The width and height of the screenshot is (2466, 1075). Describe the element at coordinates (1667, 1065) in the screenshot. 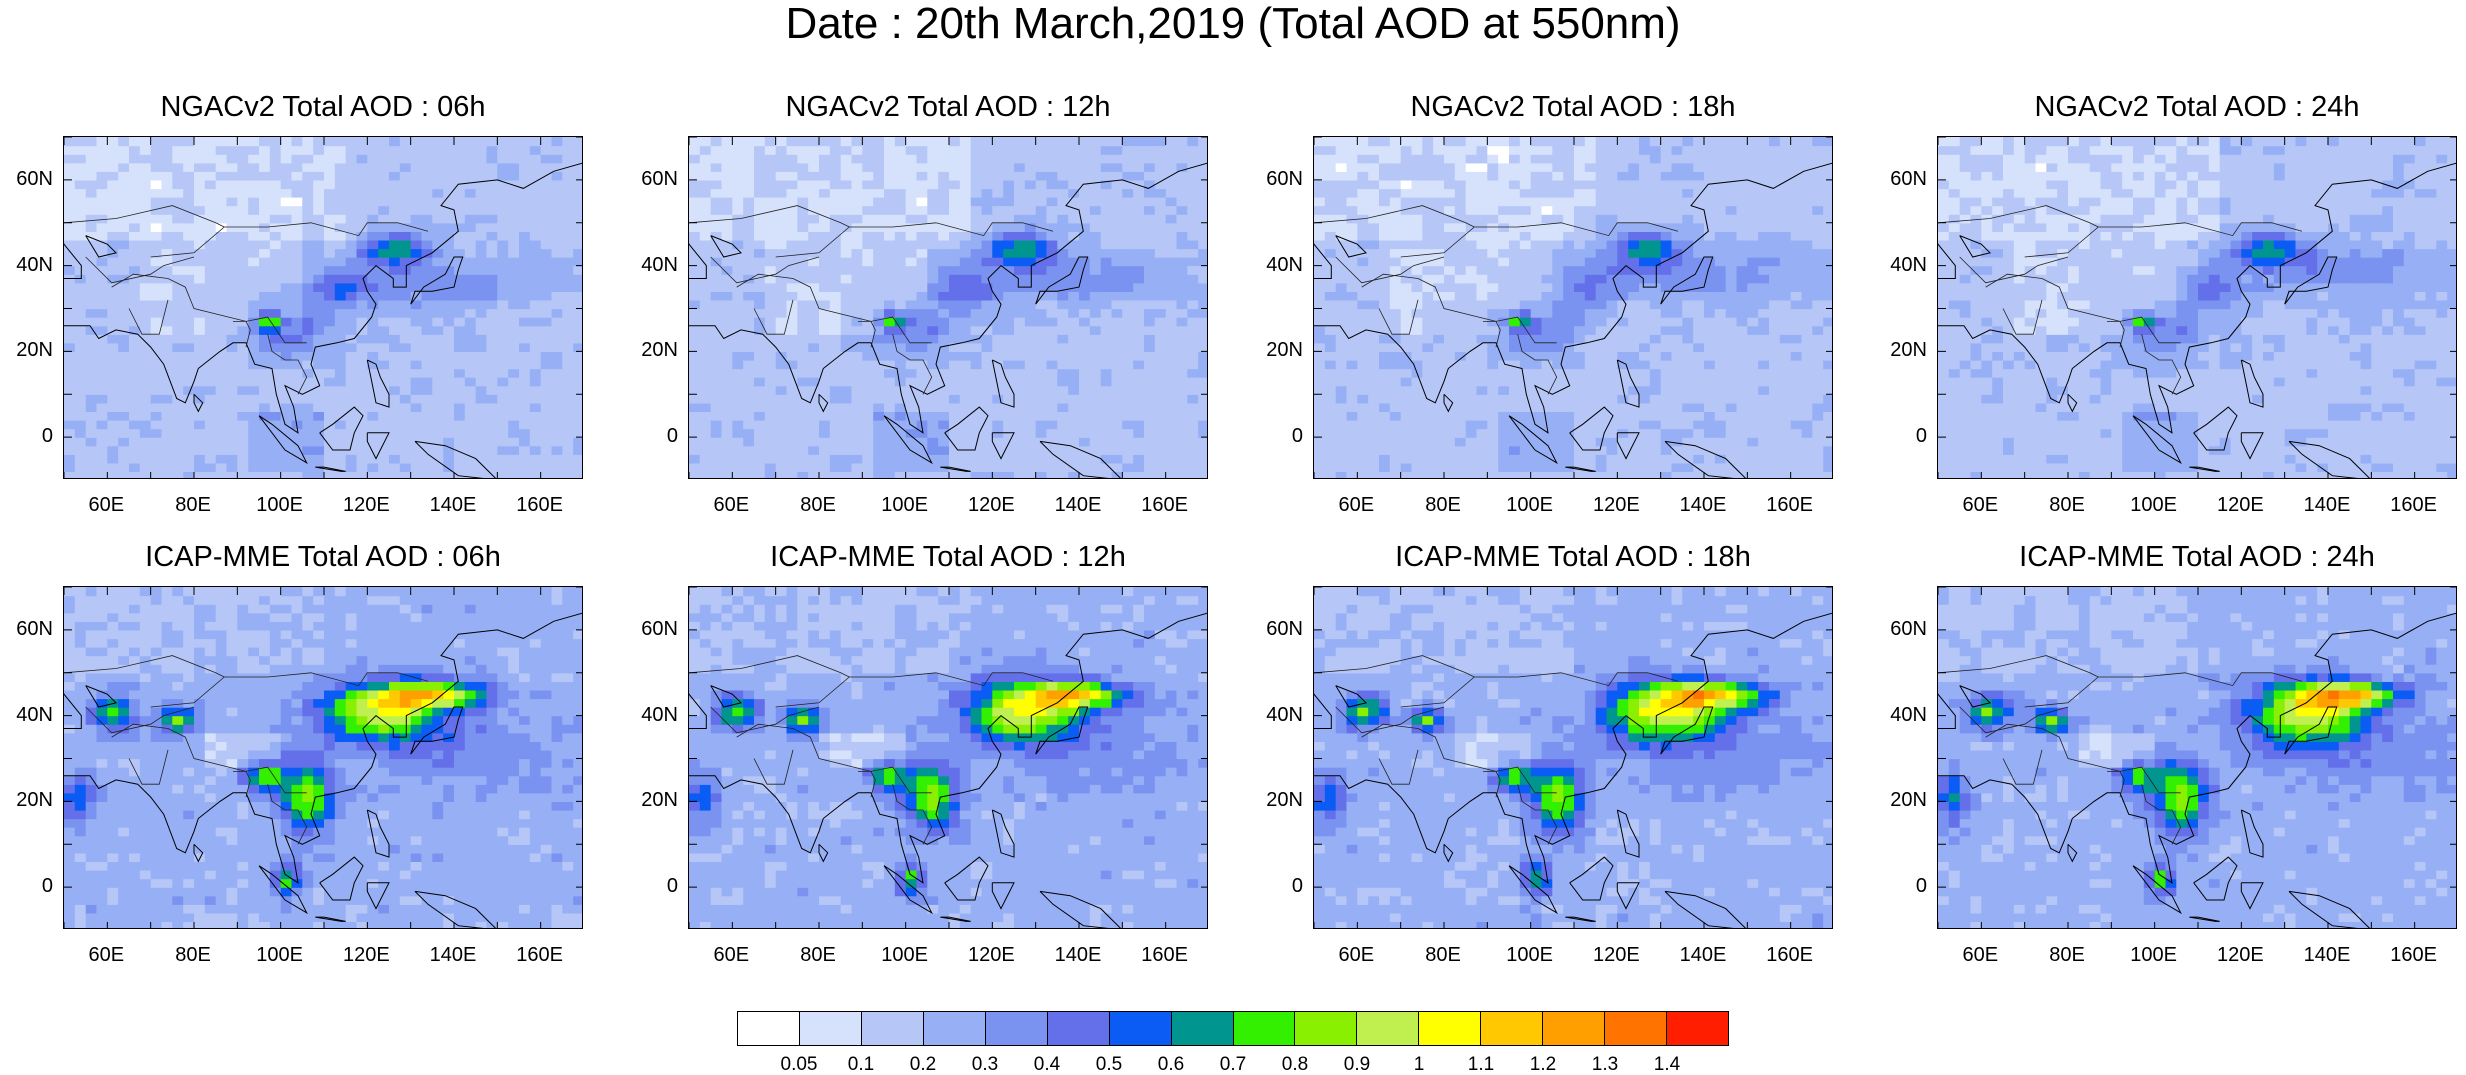

I see `colorbar-label: 1.4` at that location.